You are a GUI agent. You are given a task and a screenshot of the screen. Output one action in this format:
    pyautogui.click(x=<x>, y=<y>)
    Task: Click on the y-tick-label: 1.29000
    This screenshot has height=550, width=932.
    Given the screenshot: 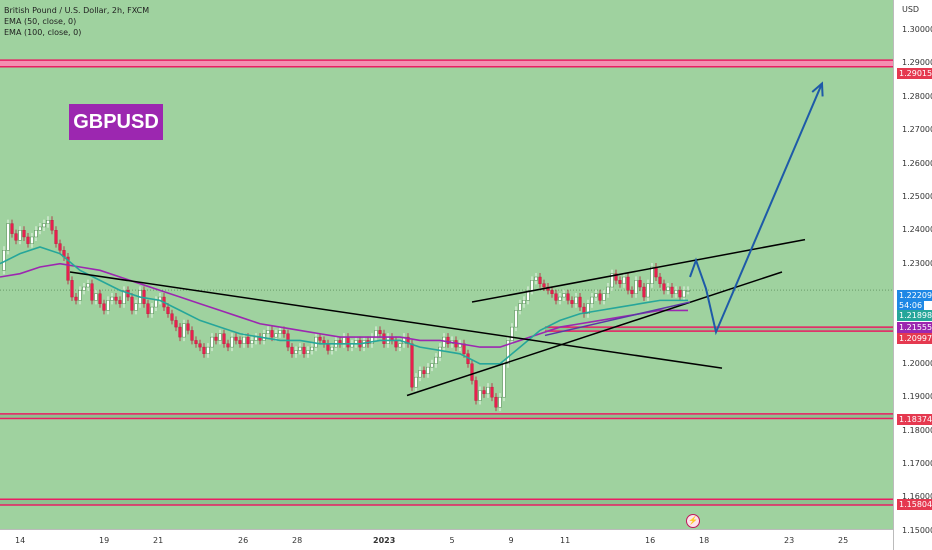 What is the action you would take?
    pyautogui.click(x=917, y=63)
    